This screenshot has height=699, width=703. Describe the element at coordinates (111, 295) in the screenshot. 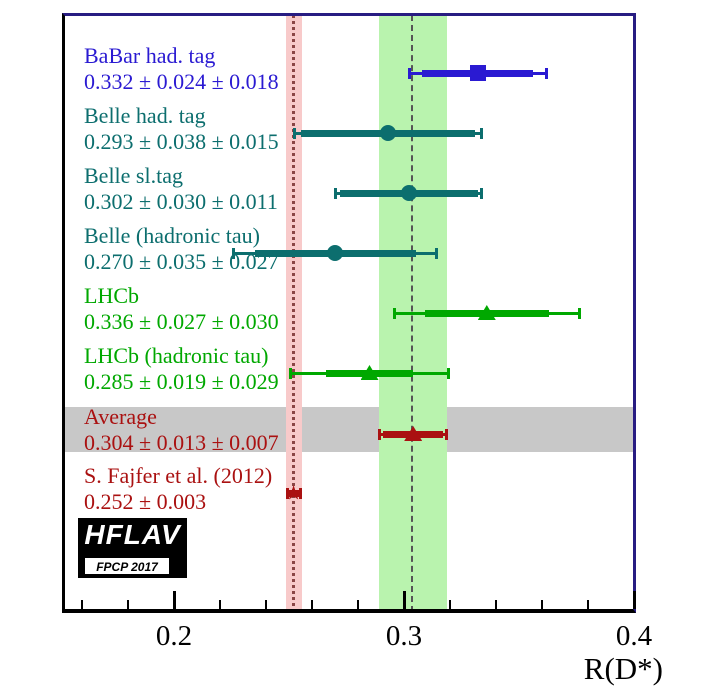

I see `measurement-label: LHCb` at that location.